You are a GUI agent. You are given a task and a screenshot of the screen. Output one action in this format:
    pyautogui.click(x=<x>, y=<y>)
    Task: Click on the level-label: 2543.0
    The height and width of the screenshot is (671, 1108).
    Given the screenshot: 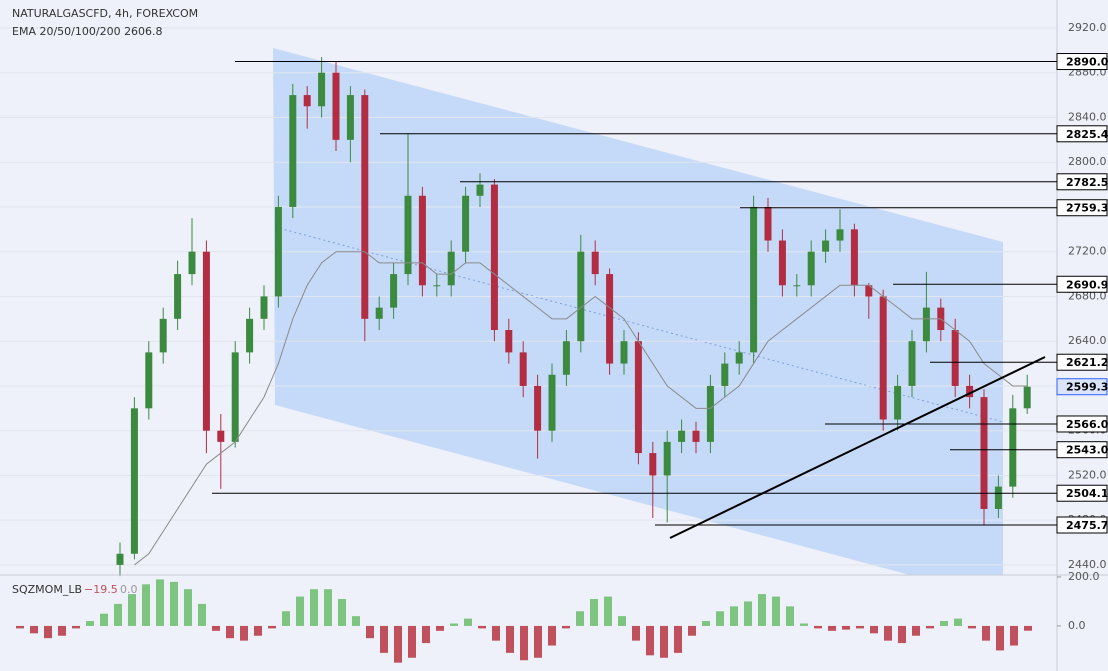 What is the action you would take?
    pyautogui.click(x=1087, y=450)
    